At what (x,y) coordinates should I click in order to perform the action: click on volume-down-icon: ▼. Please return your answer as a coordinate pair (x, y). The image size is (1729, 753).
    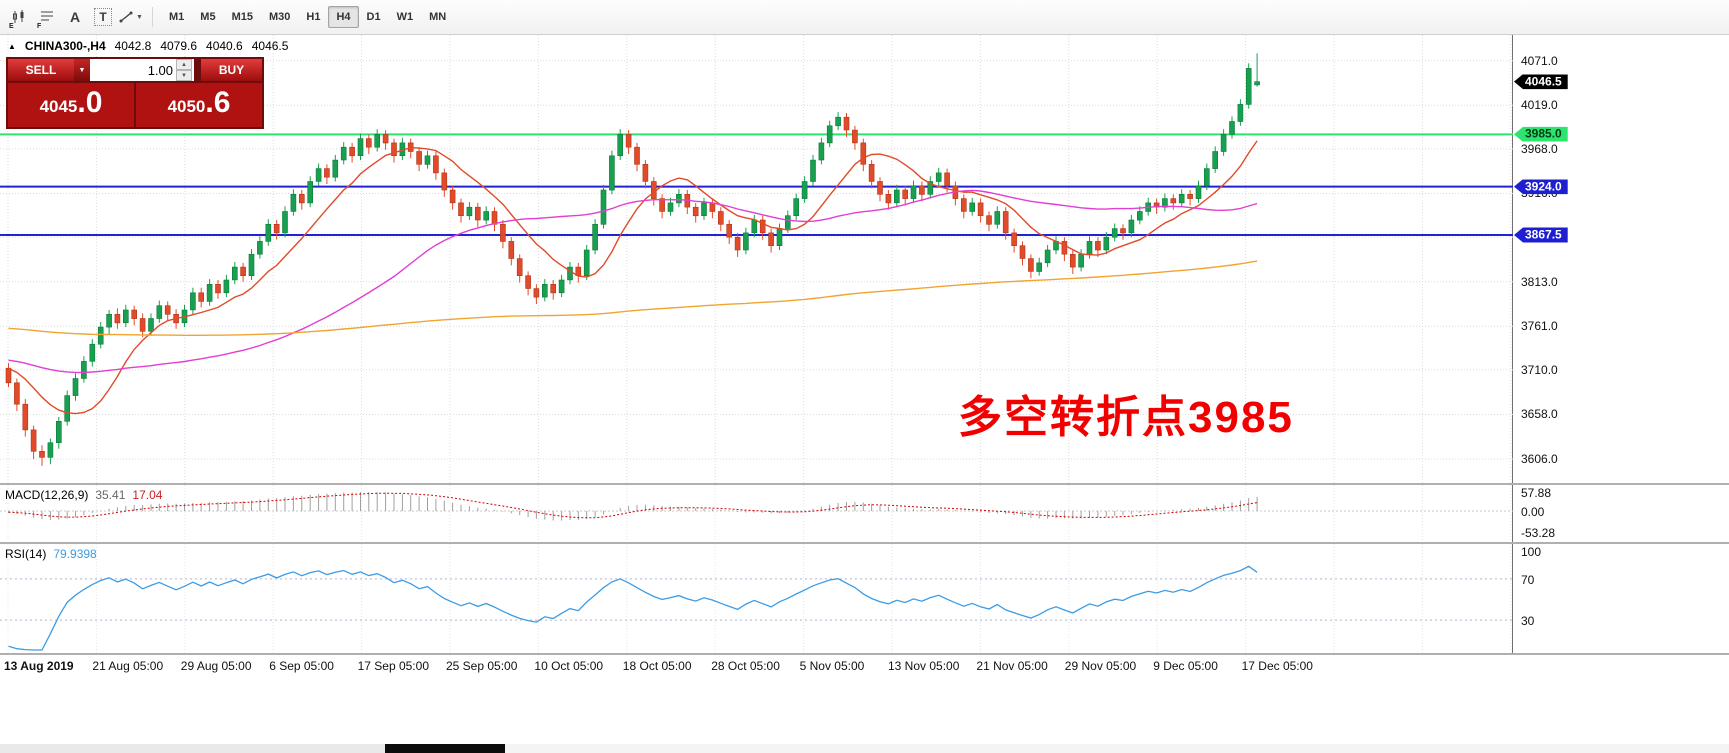
    Looking at the image, I should click on (184, 75).